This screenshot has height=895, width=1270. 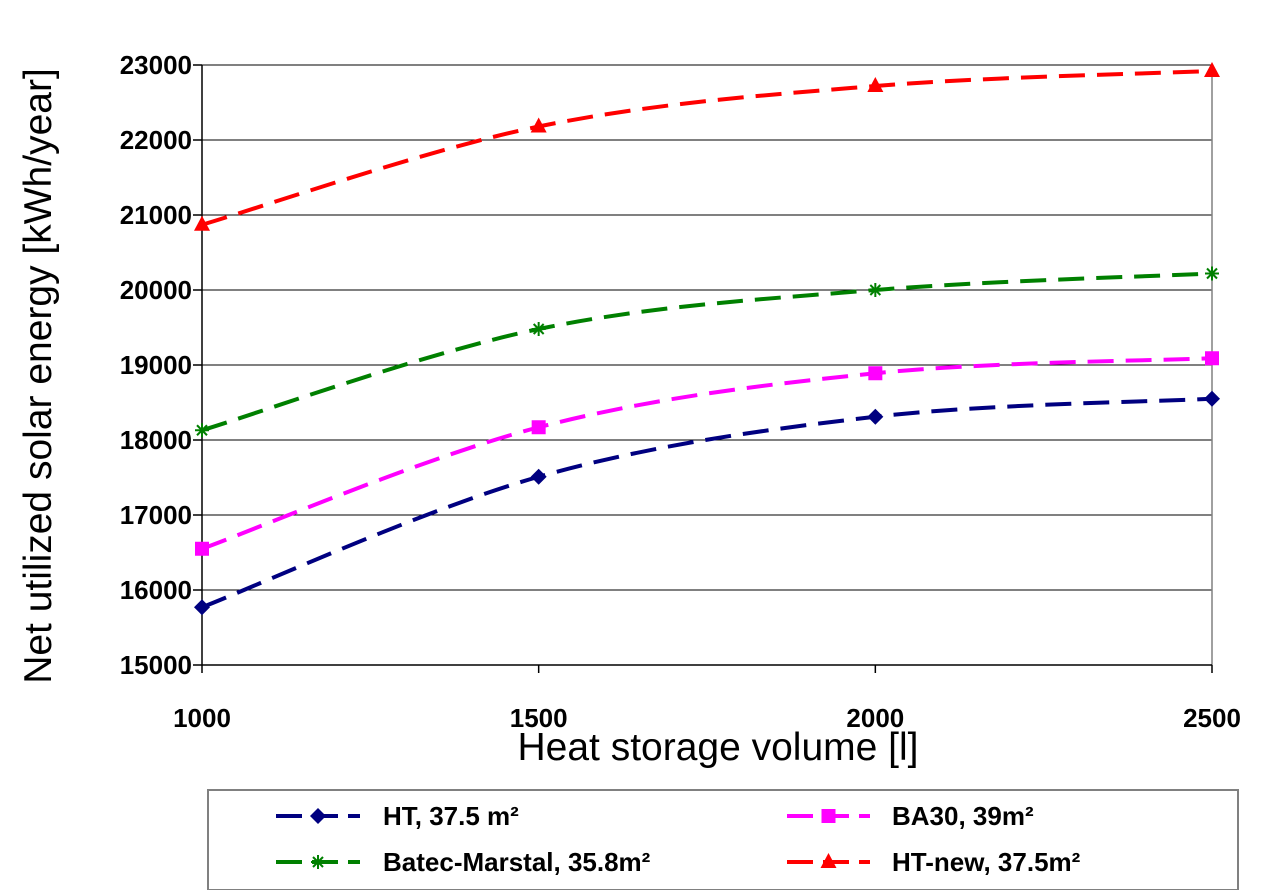 I want to click on y-tick-label: 17000, so click(x=156, y=515).